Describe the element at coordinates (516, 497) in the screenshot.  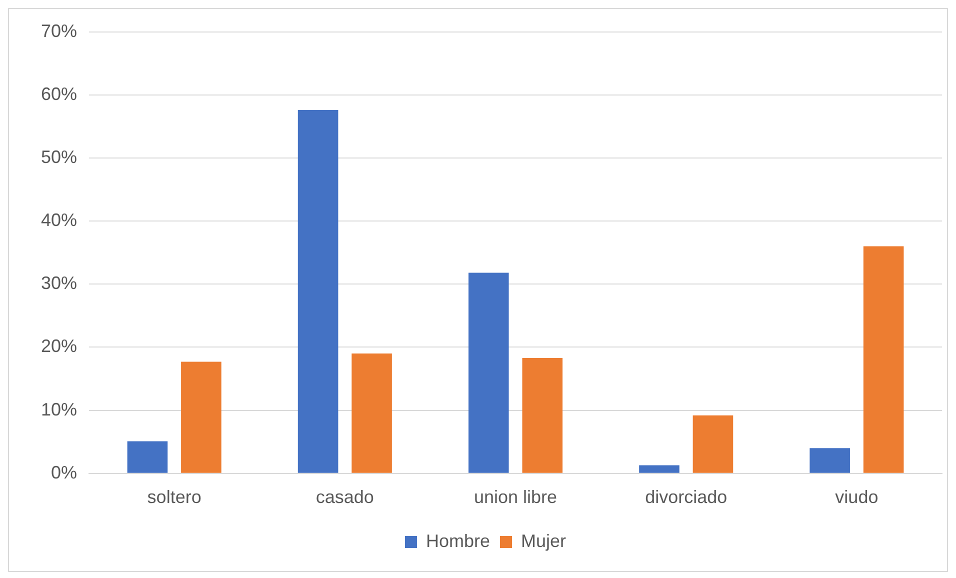
I see `x-tick-label: union libre` at that location.